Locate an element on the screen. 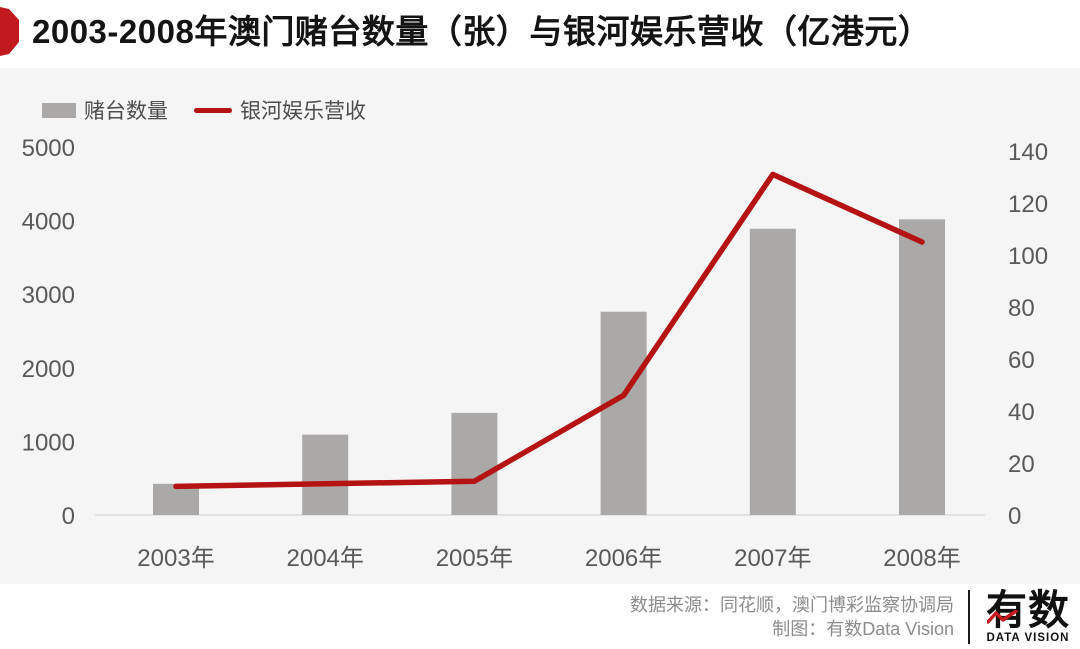 The width and height of the screenshot is (1080, 649). right-axis-tick: 0 is located at coordinates (1014, 516).